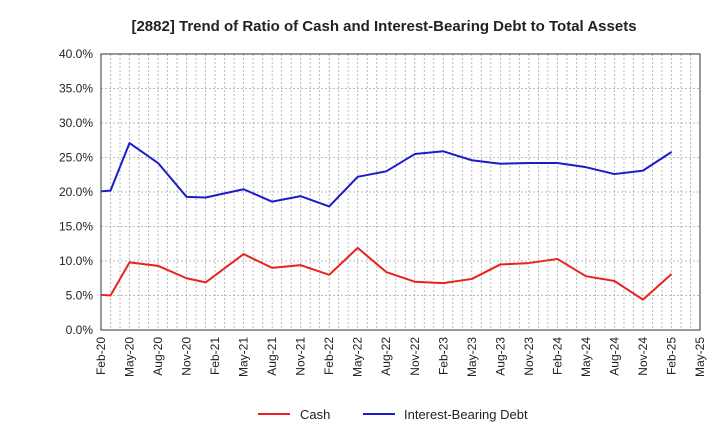  I want to click on x-tick-label: Aug-24, so click(614, 356).